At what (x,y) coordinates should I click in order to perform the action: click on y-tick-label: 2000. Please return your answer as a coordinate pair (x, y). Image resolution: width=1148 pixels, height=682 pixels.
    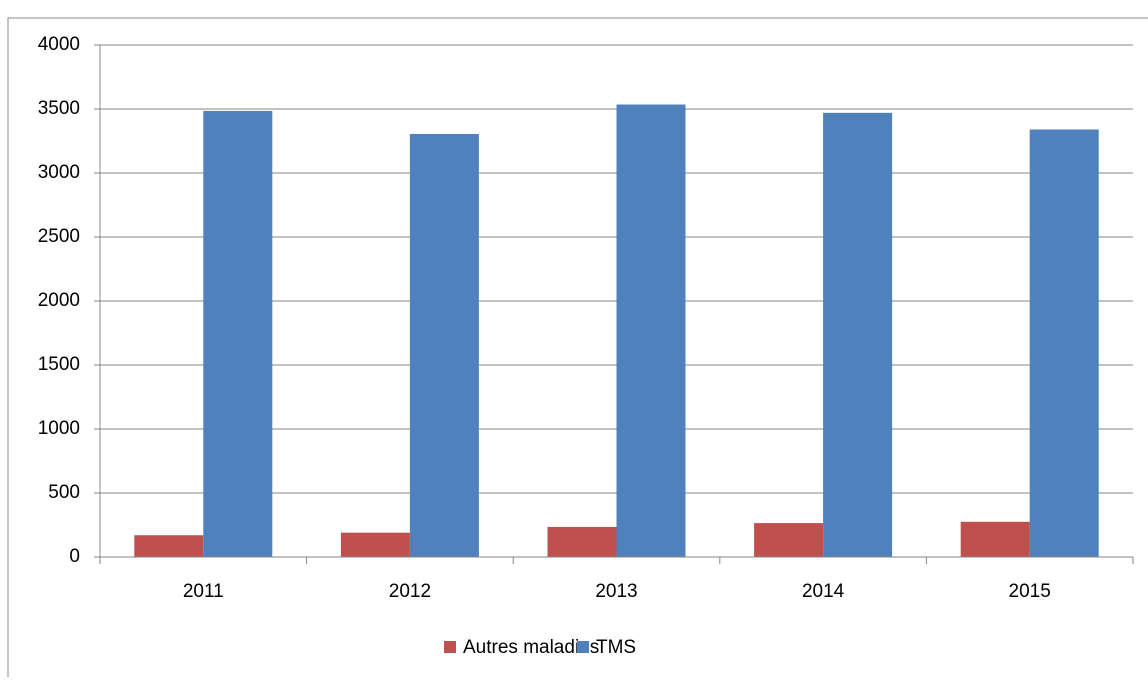
    Looking at the image, I should click on (59, 300).